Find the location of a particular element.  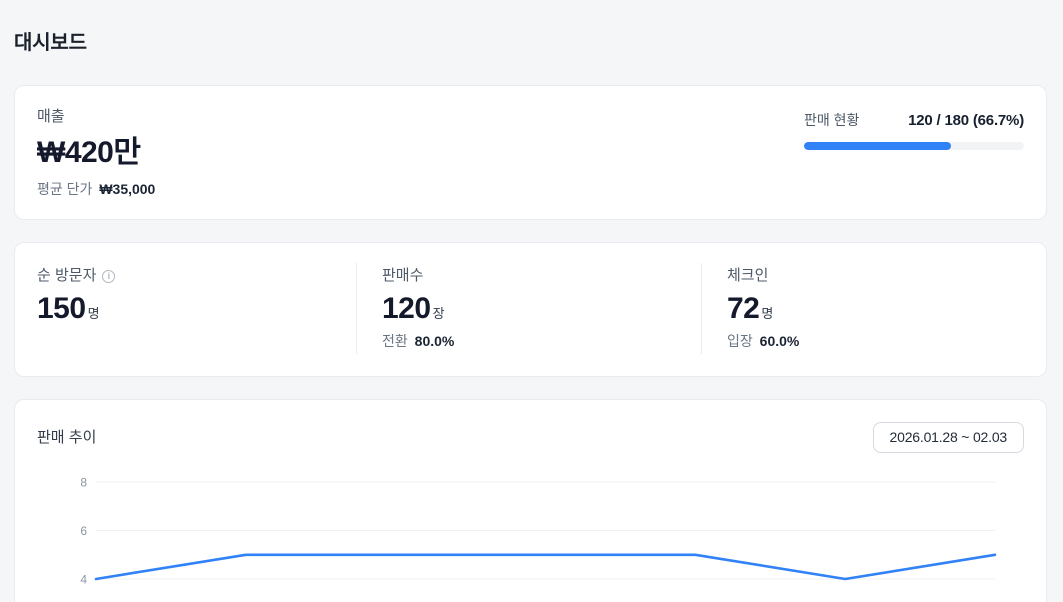

svg-text: 4 is located at coordinates (83, 580).